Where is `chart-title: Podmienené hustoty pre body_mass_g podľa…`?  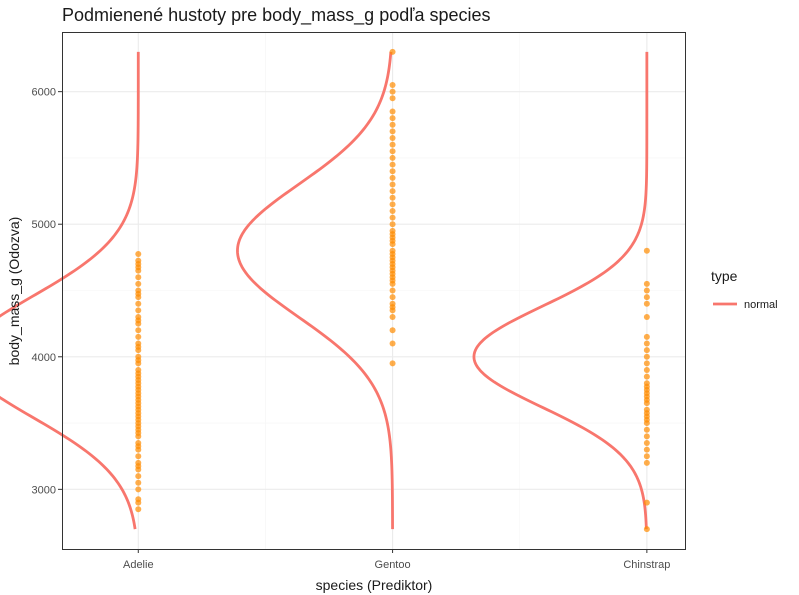 chart-title: Podmienené hustoty pre body_mass_g podľa… is located at coordinates (276, 15).